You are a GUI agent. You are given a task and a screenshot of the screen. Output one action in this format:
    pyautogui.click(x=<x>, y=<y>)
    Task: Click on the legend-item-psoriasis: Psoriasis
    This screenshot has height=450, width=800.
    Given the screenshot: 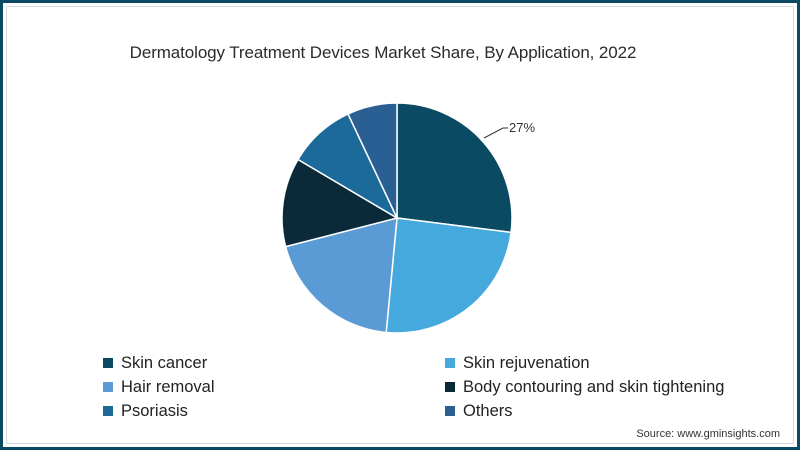 What is the action you would take?
    pyautogui.click(x=274, y=411)
    